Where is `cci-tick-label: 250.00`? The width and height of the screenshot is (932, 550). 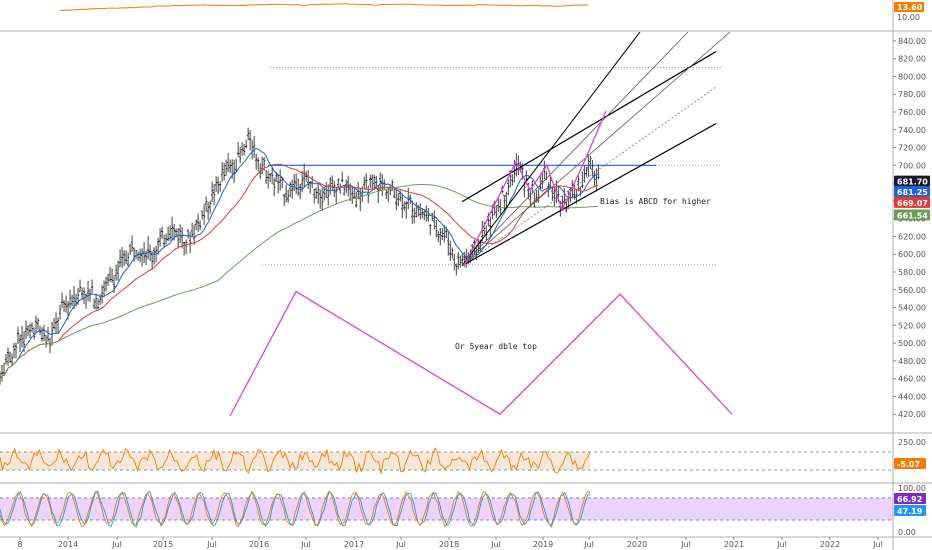
cci-tick-label: 250.00 is located at coordinates (912, 442).